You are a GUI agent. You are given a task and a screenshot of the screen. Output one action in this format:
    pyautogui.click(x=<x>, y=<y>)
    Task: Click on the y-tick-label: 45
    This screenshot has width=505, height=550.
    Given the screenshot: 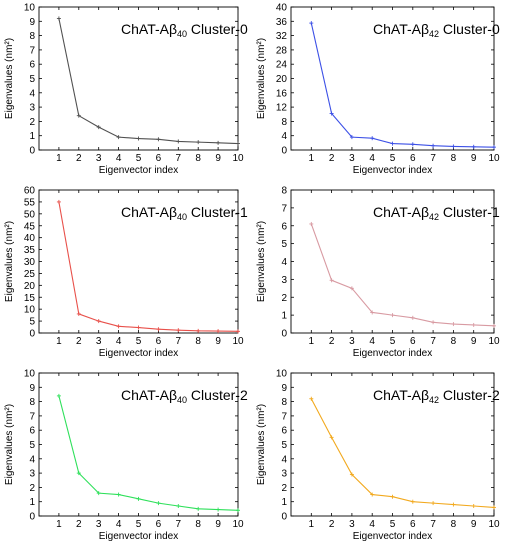 What is the action you would take?
    pyautogui.click(x=30, y=226)
    